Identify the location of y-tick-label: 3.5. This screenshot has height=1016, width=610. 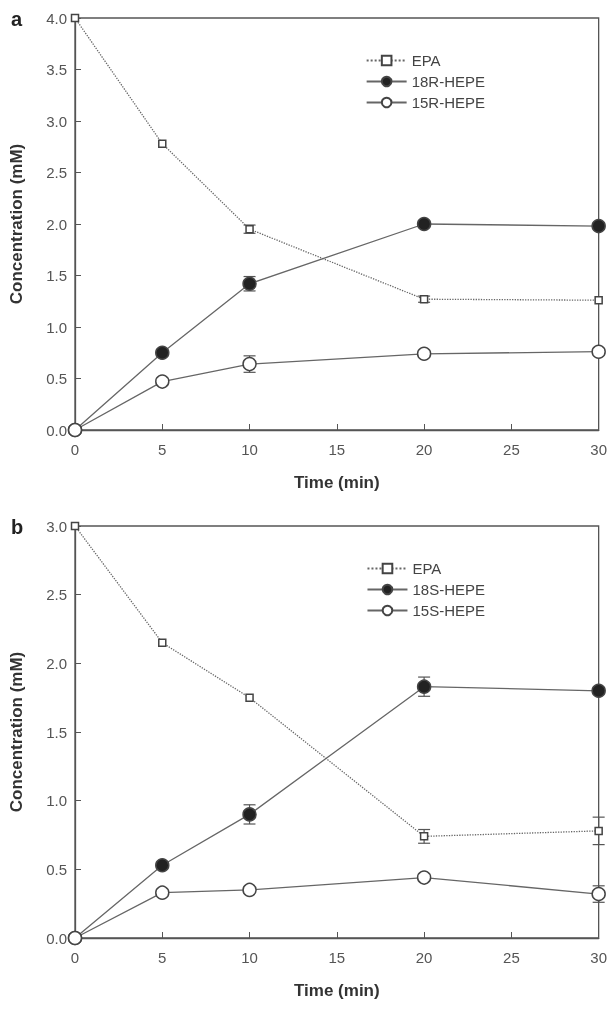
(56, 69).